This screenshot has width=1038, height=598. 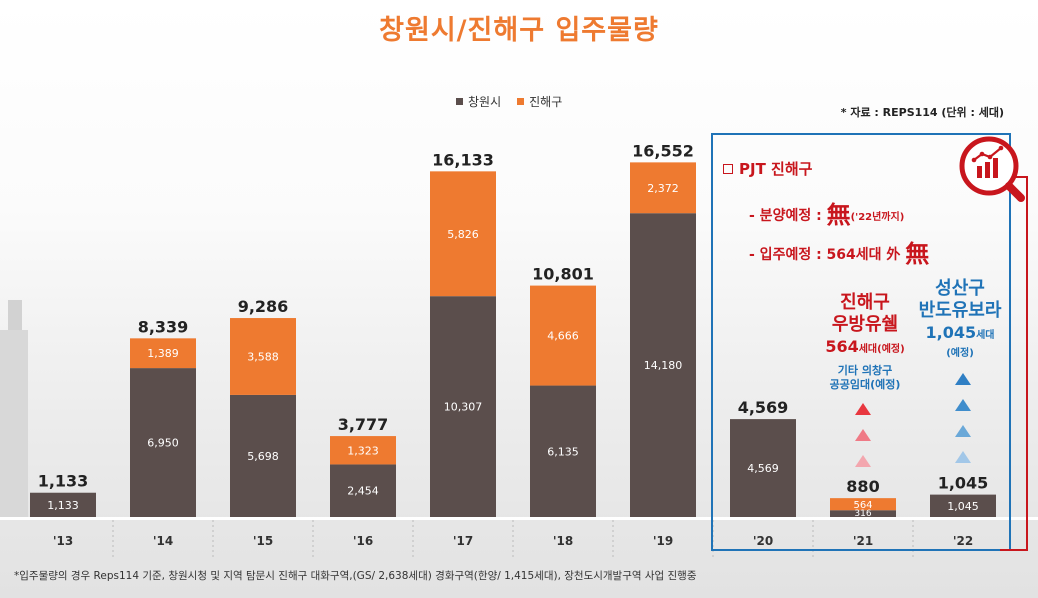 I want to click on data-label-changwon: 14,180, so click(x=663, y=365).